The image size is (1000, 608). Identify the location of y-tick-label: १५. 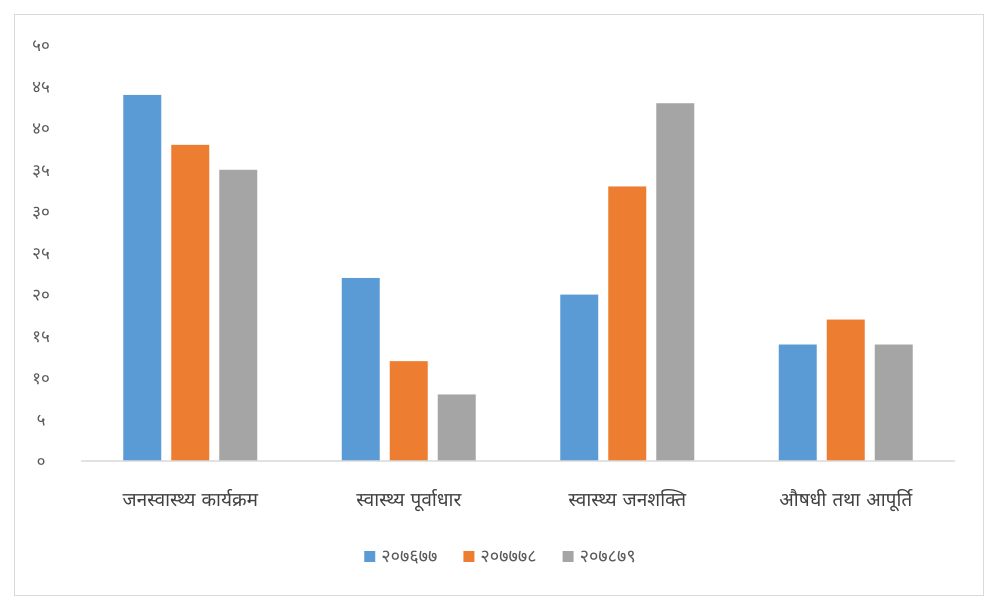
(41, 337).